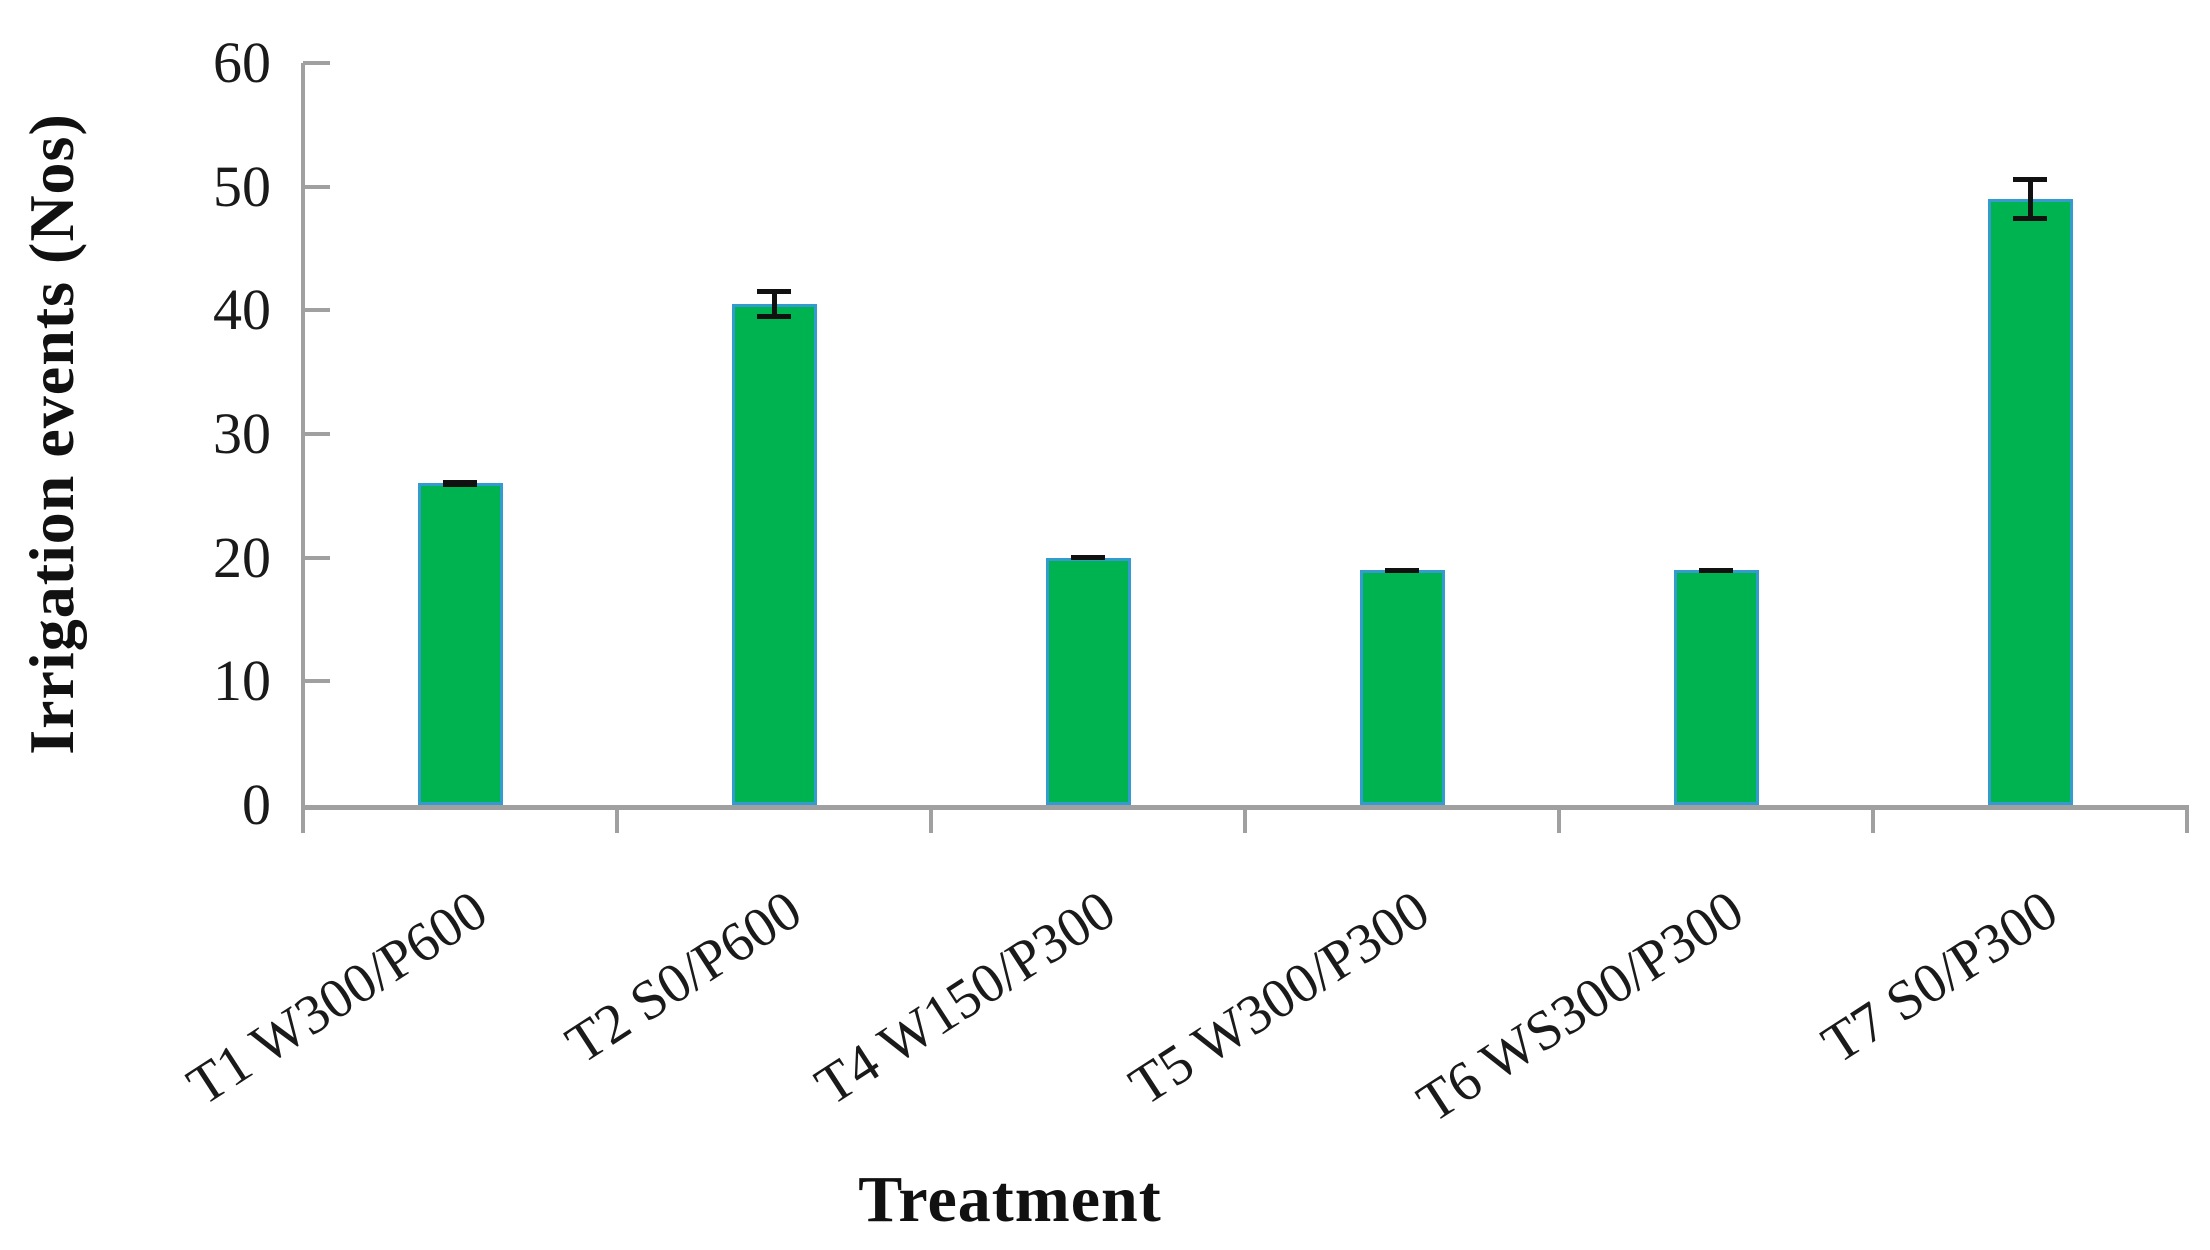  Describe the element at coordinates (684, 977) in the screenshot. I see `x-tick-label: T2 S0/P600` at that location.